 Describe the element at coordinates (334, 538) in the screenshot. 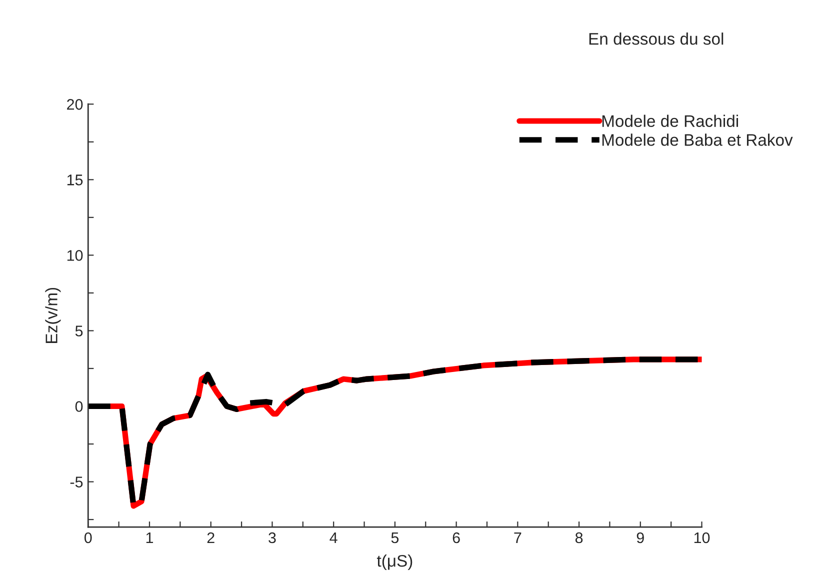

I see `x-tick-label: 4` at that location.